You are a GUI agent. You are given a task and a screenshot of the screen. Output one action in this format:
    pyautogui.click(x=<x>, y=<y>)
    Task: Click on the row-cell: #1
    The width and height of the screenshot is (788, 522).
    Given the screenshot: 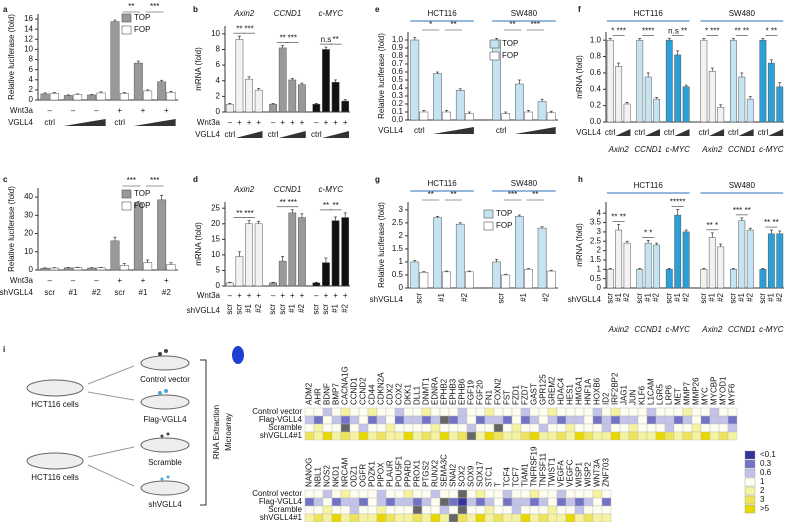 What is the action you would take?
    pyautogui.click(x=335, y=307)
    